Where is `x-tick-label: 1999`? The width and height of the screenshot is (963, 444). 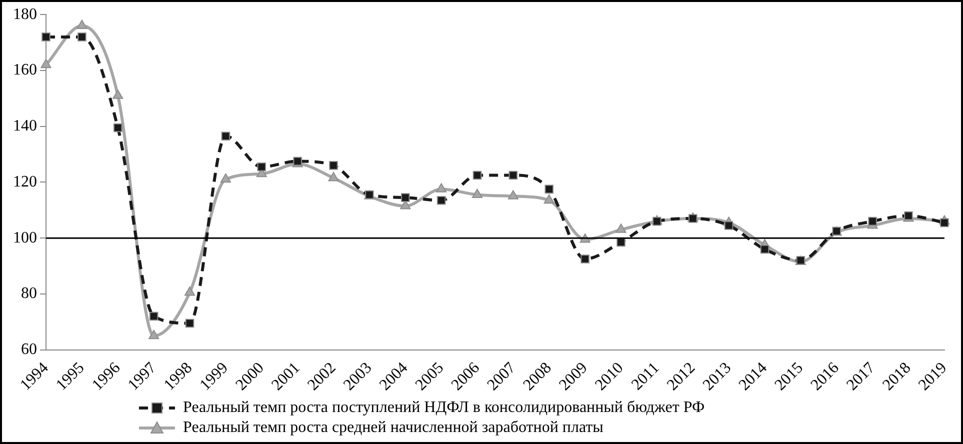 x-tick-label: 1999 is located at coordinates (214, 376).